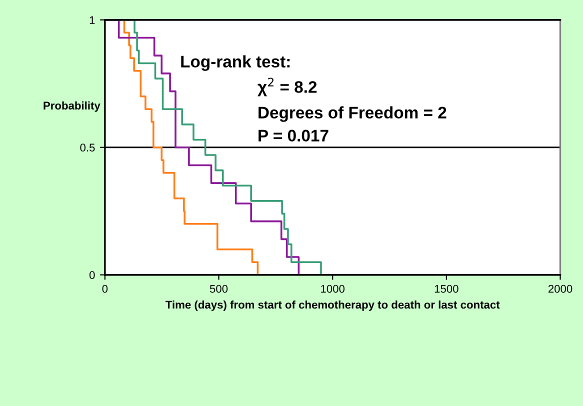 Image resolution: width=583 pixels, height=406 pixels. What do you see at coordinates (446, 288) in the screenshot?
I see `x-tick-label: 1500` at bounding box center [446, 288].